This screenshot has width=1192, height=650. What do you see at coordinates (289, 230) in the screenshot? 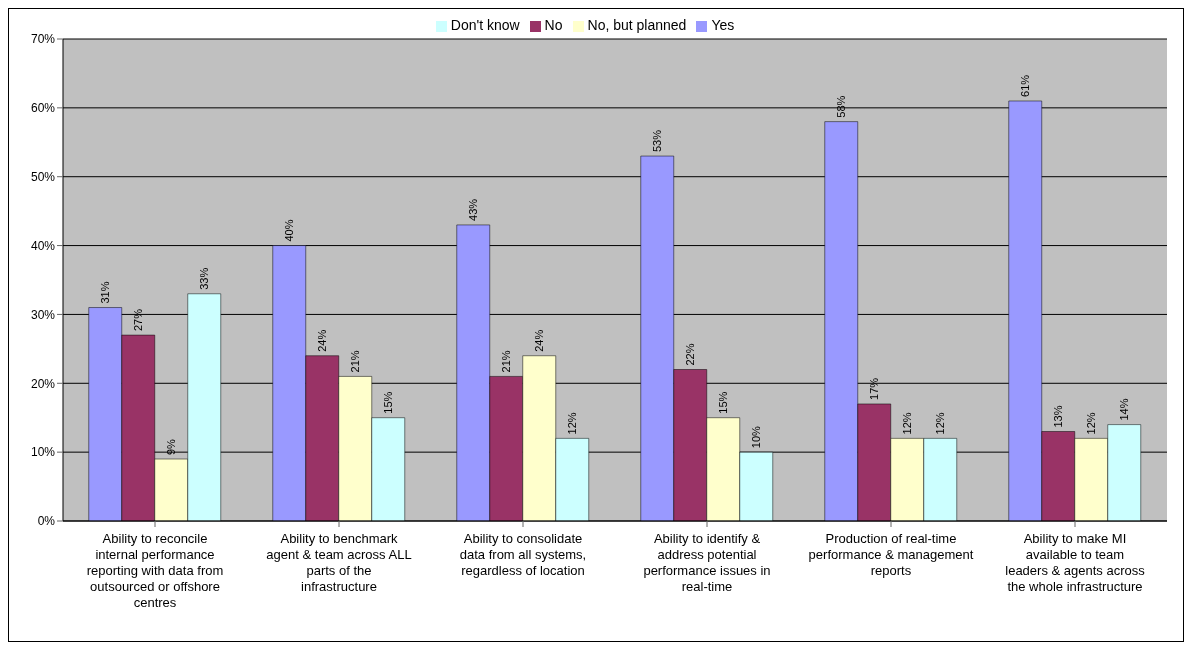
I see `data-label: 40%` at bounding box center [289, 230].